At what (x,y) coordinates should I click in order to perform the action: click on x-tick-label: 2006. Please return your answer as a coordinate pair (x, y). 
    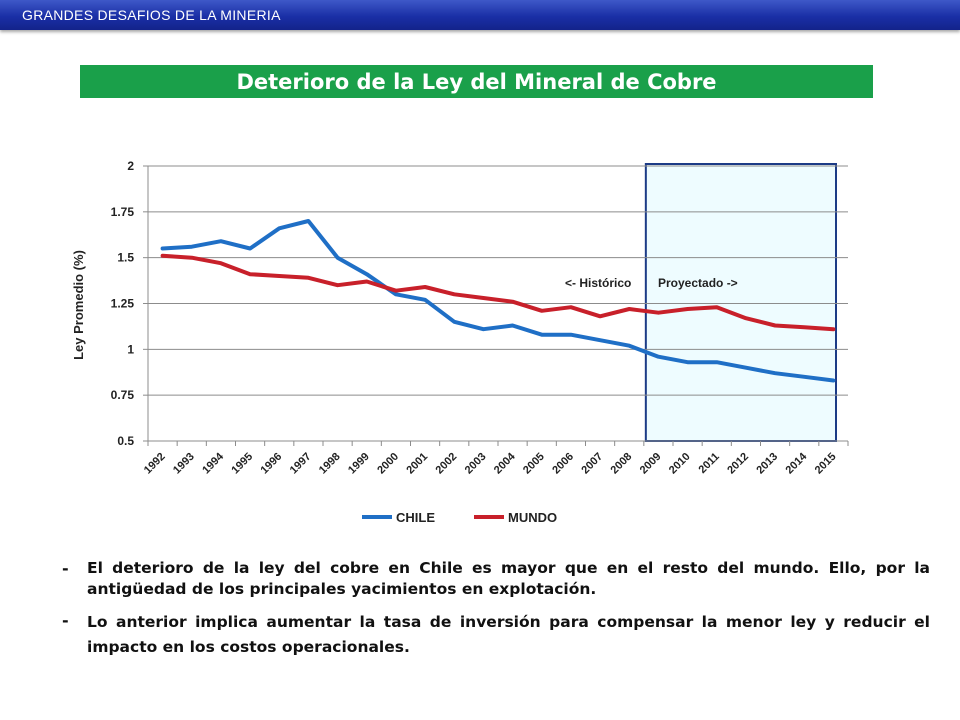
    Looking at the image, I should click on (563, 464).